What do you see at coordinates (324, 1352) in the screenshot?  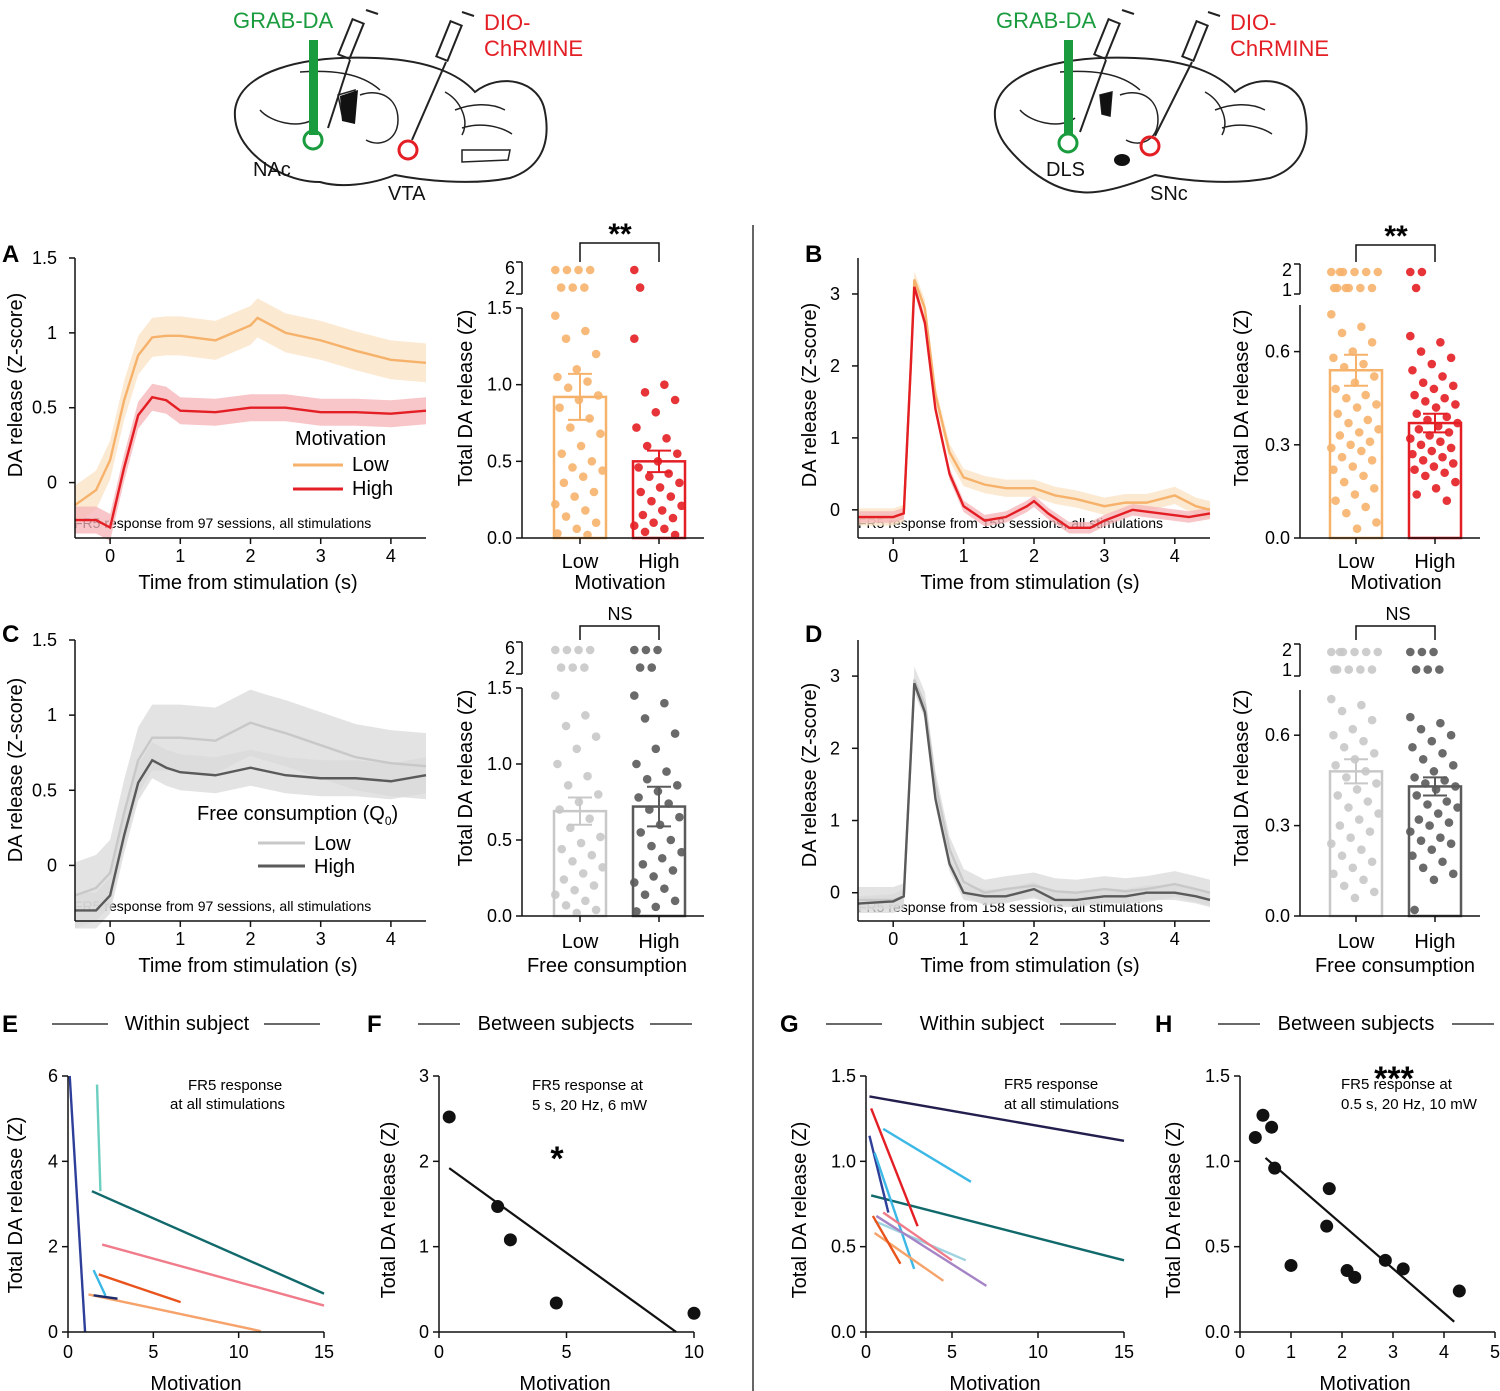 I see `x-tick-label: 15` at bounding box center [324, 1352].